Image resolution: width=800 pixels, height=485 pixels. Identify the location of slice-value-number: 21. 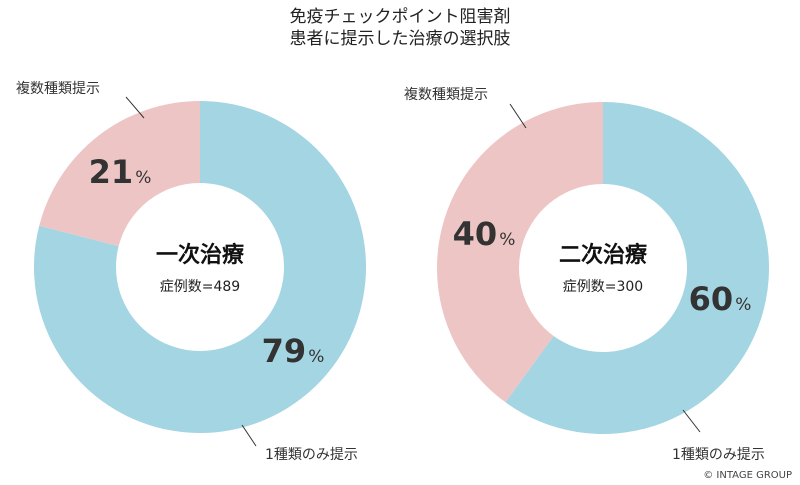
(111, 172).